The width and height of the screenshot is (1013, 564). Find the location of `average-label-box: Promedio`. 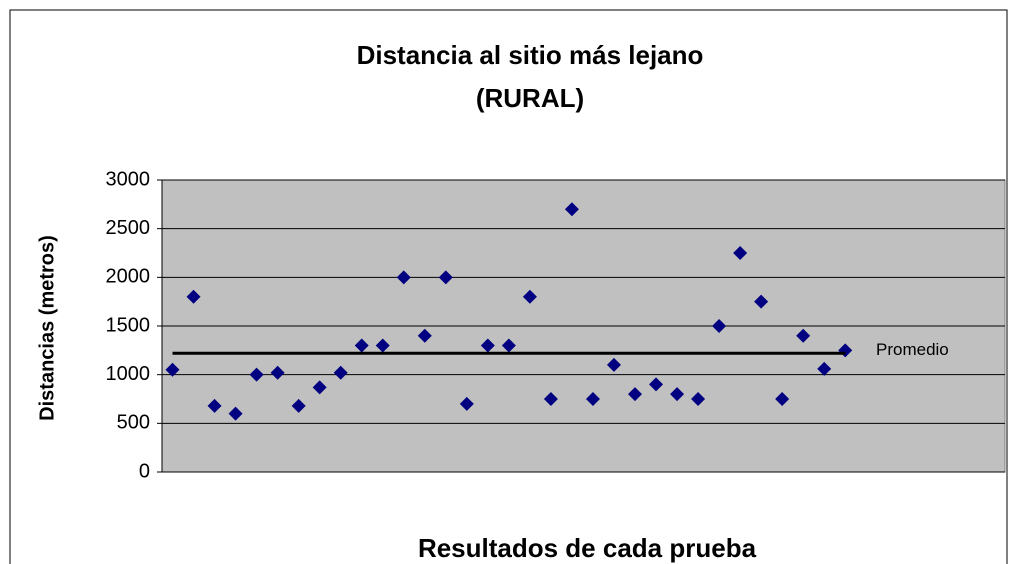

average-label-box: Promedio is located at coordinates (912, 349).